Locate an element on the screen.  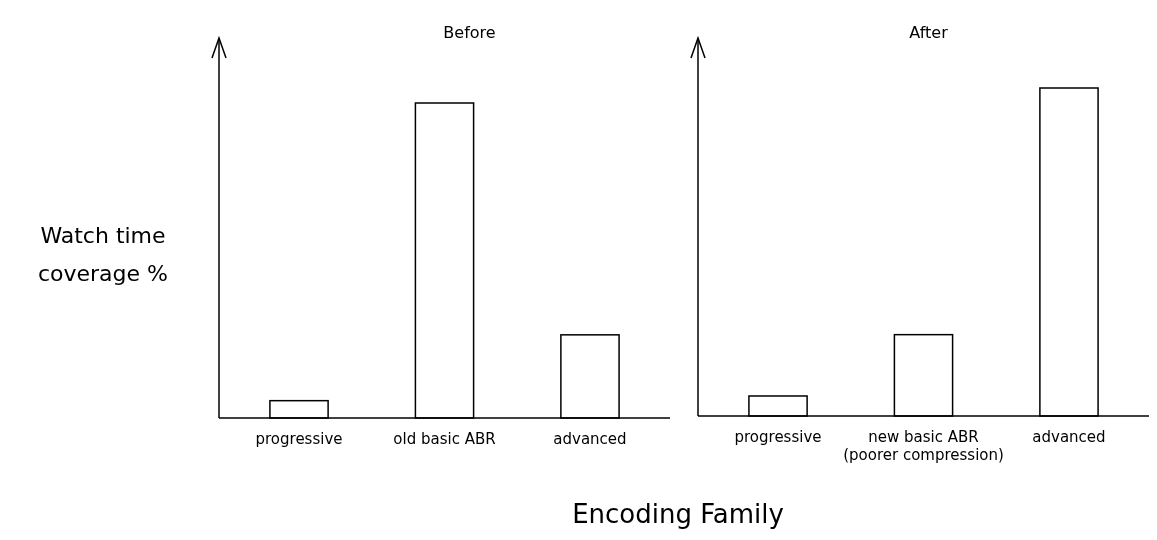
x-tick-label: old basic ABR is located at coordinates (444, 439).